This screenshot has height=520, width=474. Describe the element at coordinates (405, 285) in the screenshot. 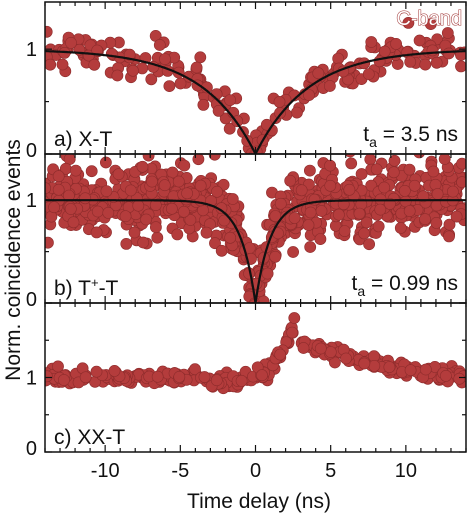

I see `panel-b-time-constant: ta = 0.99 ns` at that location.